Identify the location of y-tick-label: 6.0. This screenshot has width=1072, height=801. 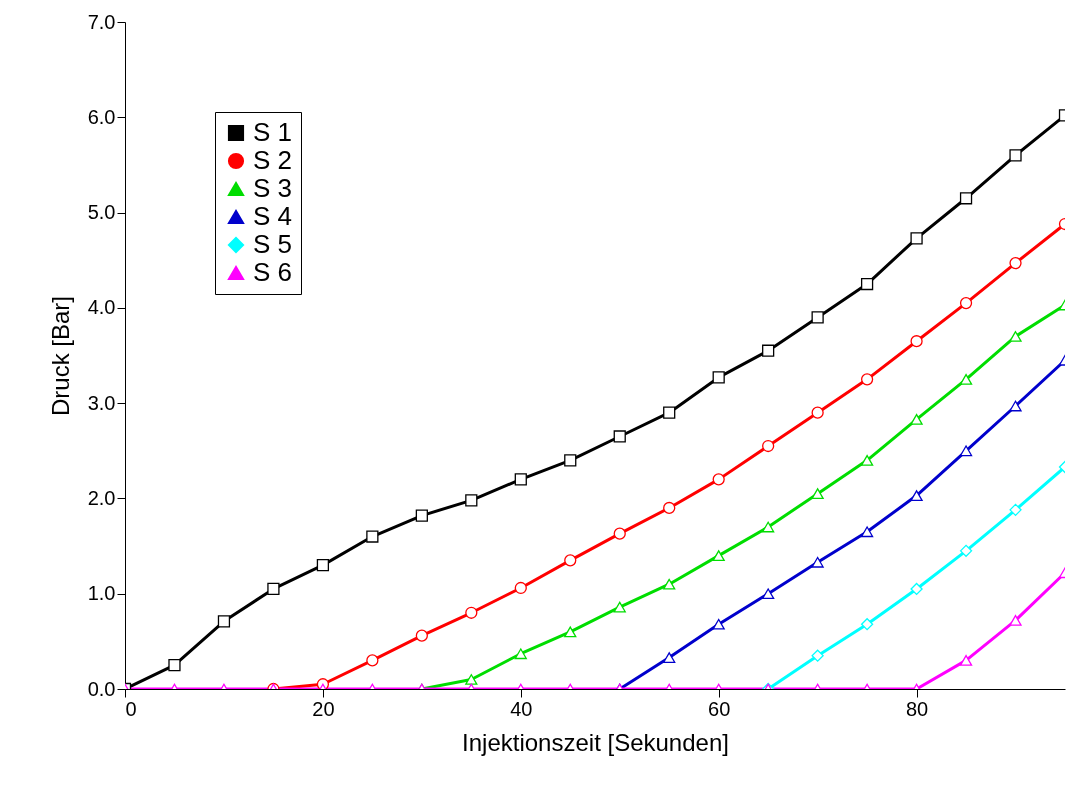
(101, 116).